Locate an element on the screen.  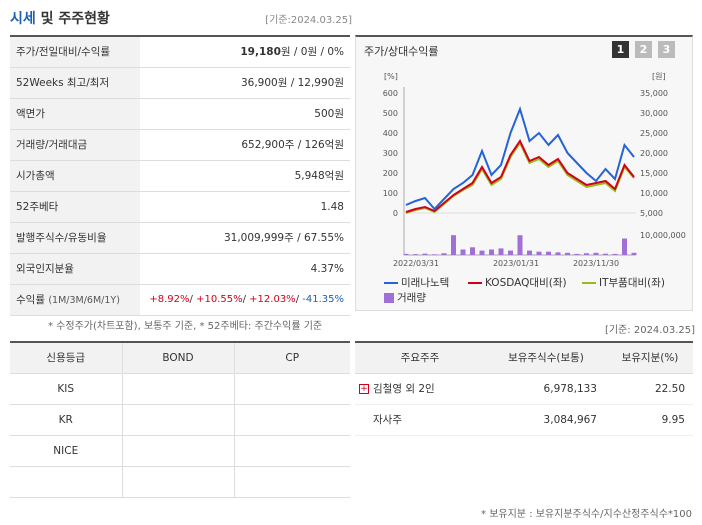
legend-item: 미래나노텍 is located at coordinates (416, 282).